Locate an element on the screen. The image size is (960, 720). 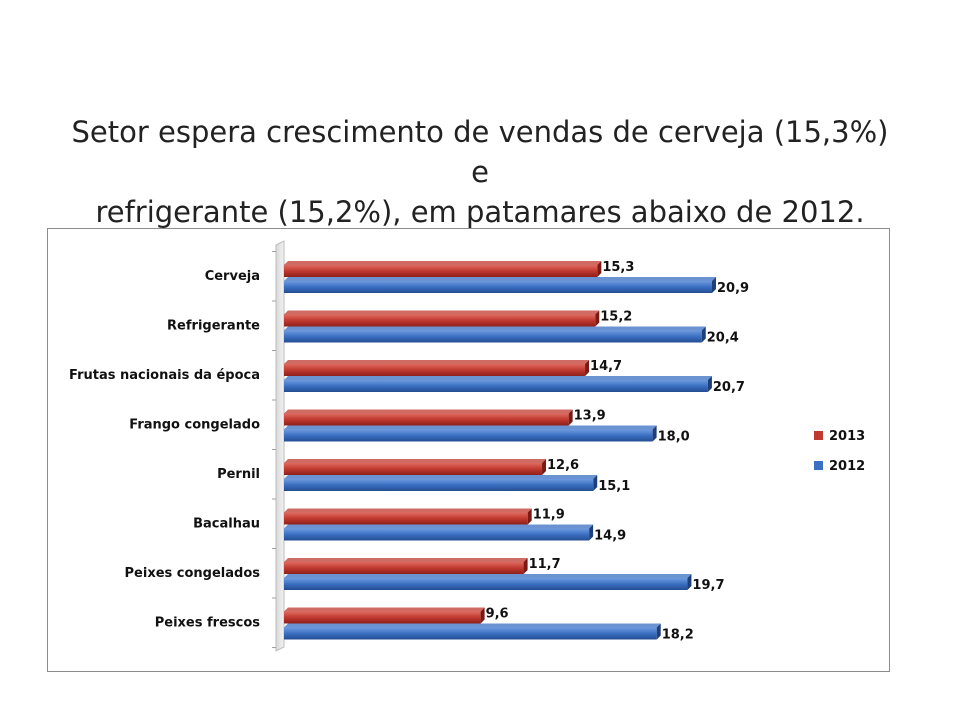
category-label: Frango congelado is located at coordinates (194, 425).